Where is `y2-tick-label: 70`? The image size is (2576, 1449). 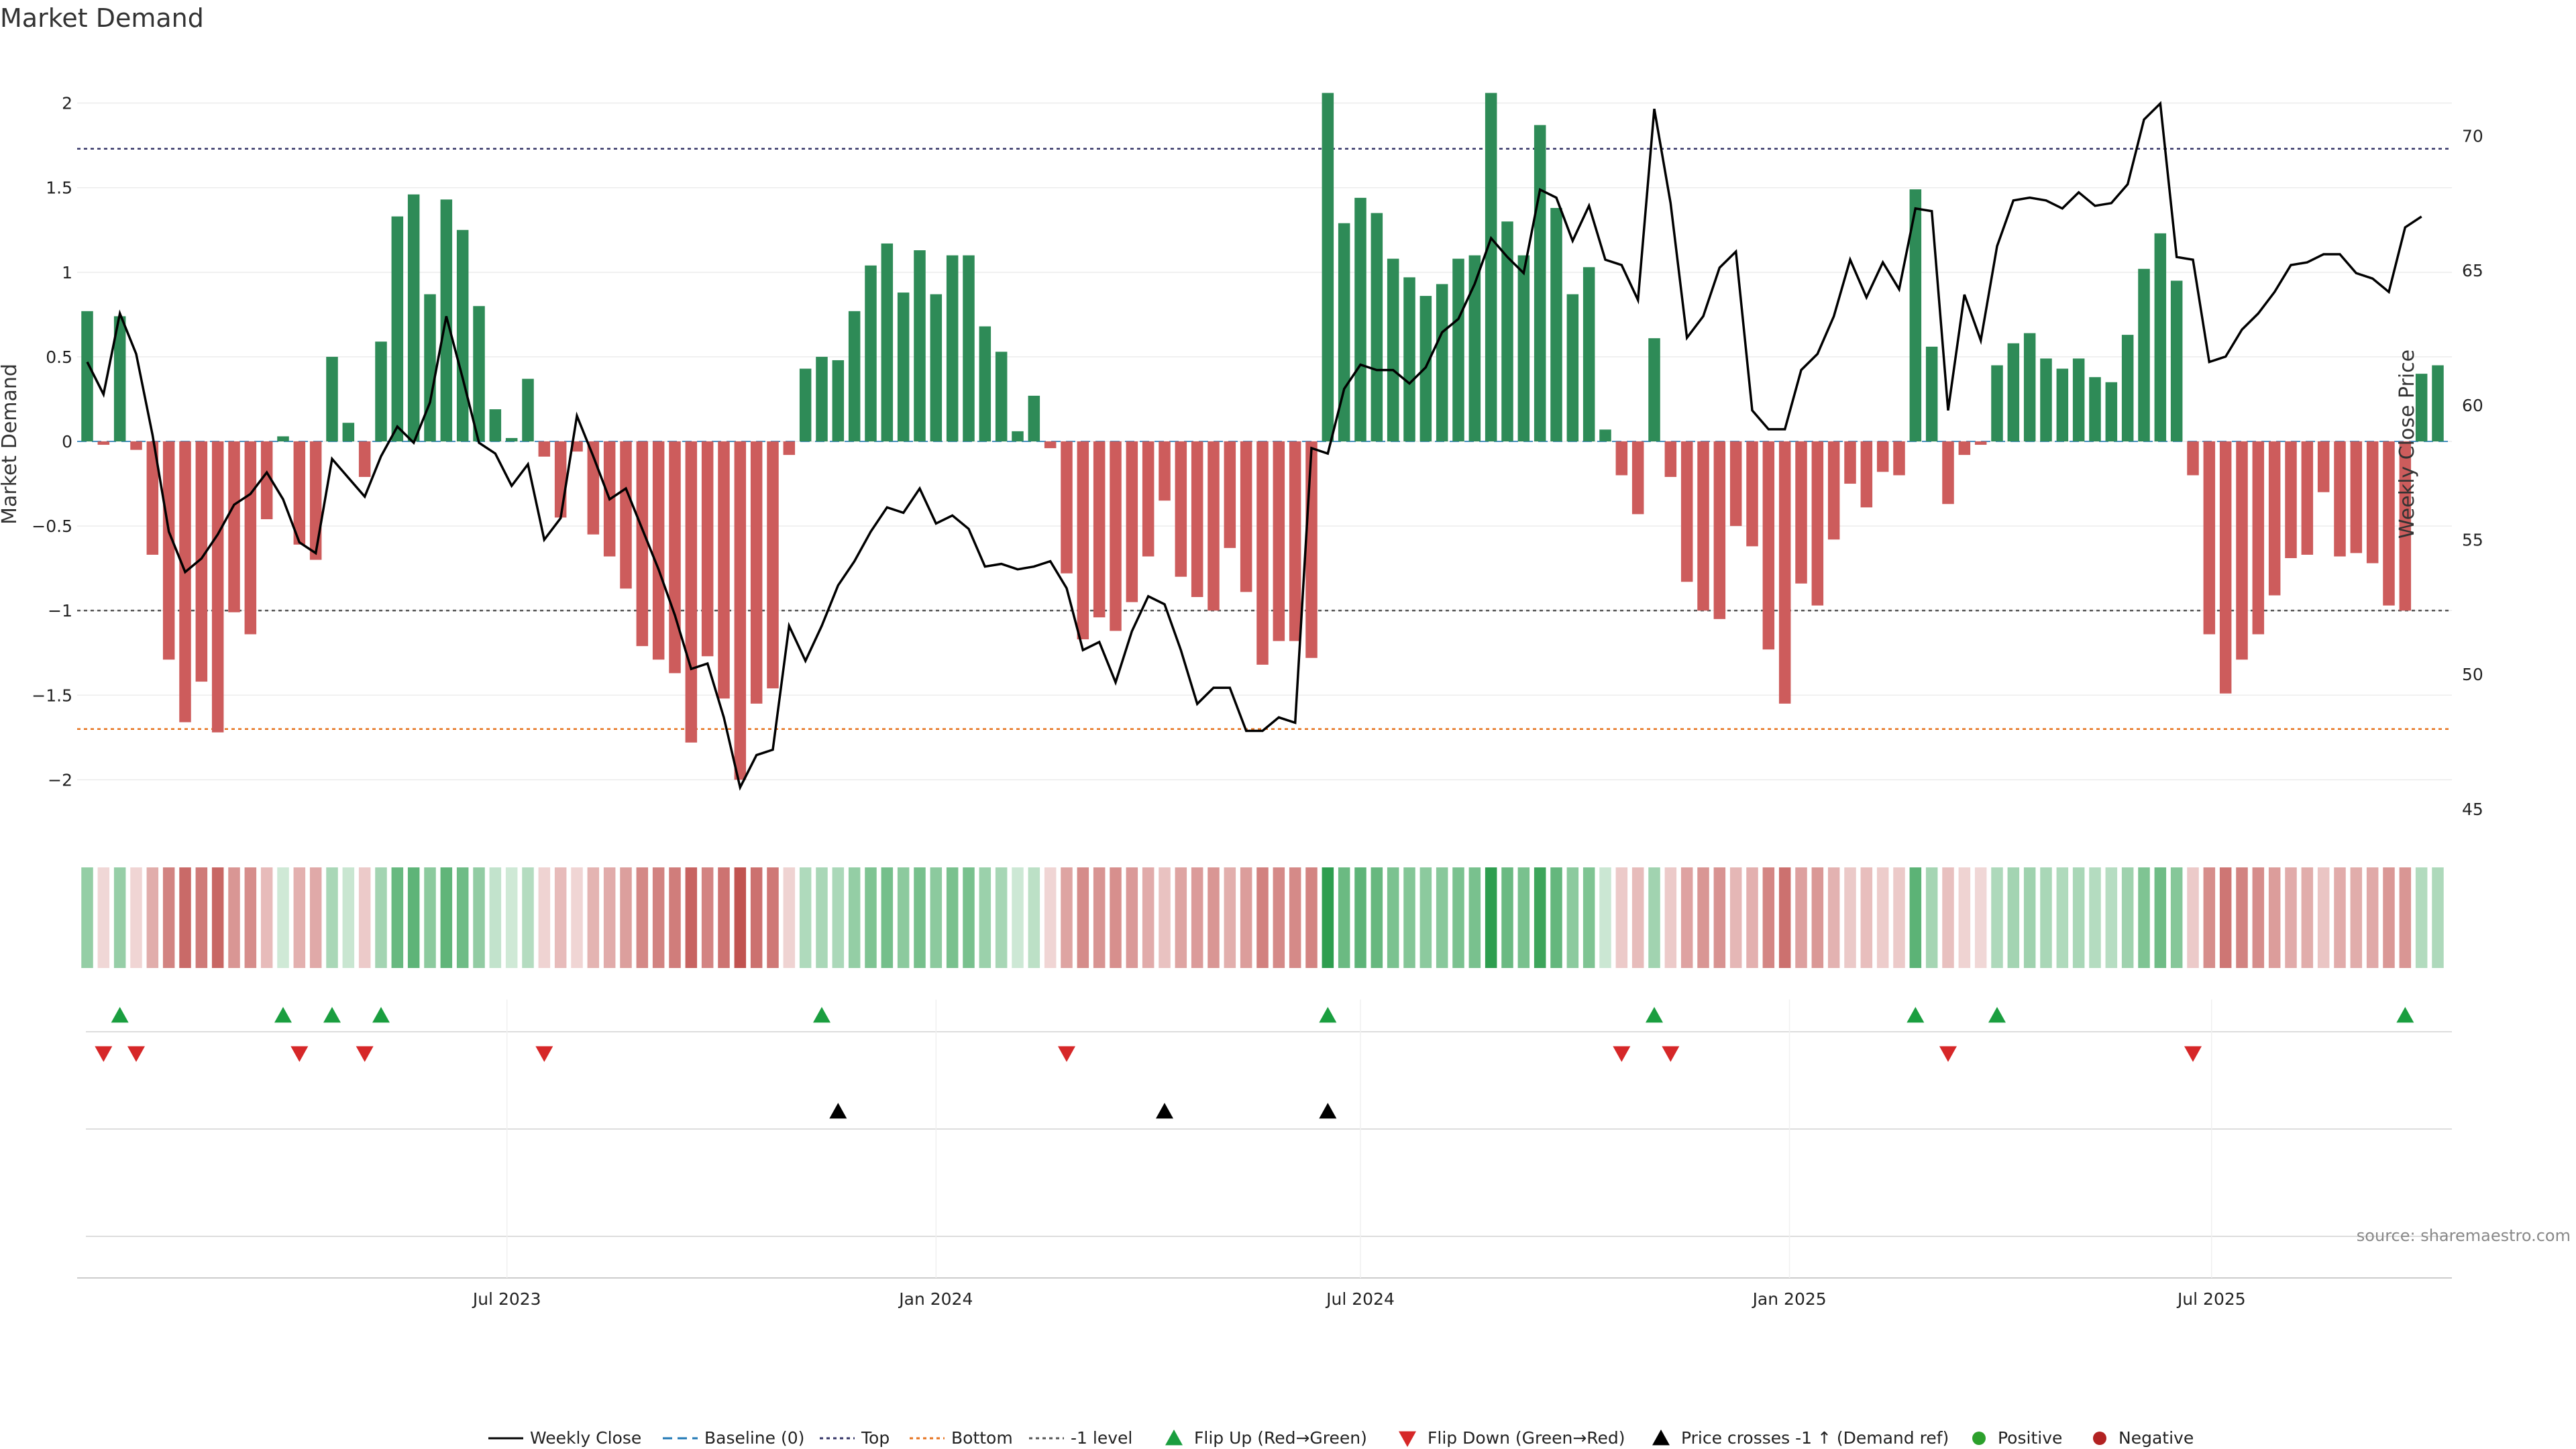 y2-tick-label: 70 is located at coordinates (2472, 136).